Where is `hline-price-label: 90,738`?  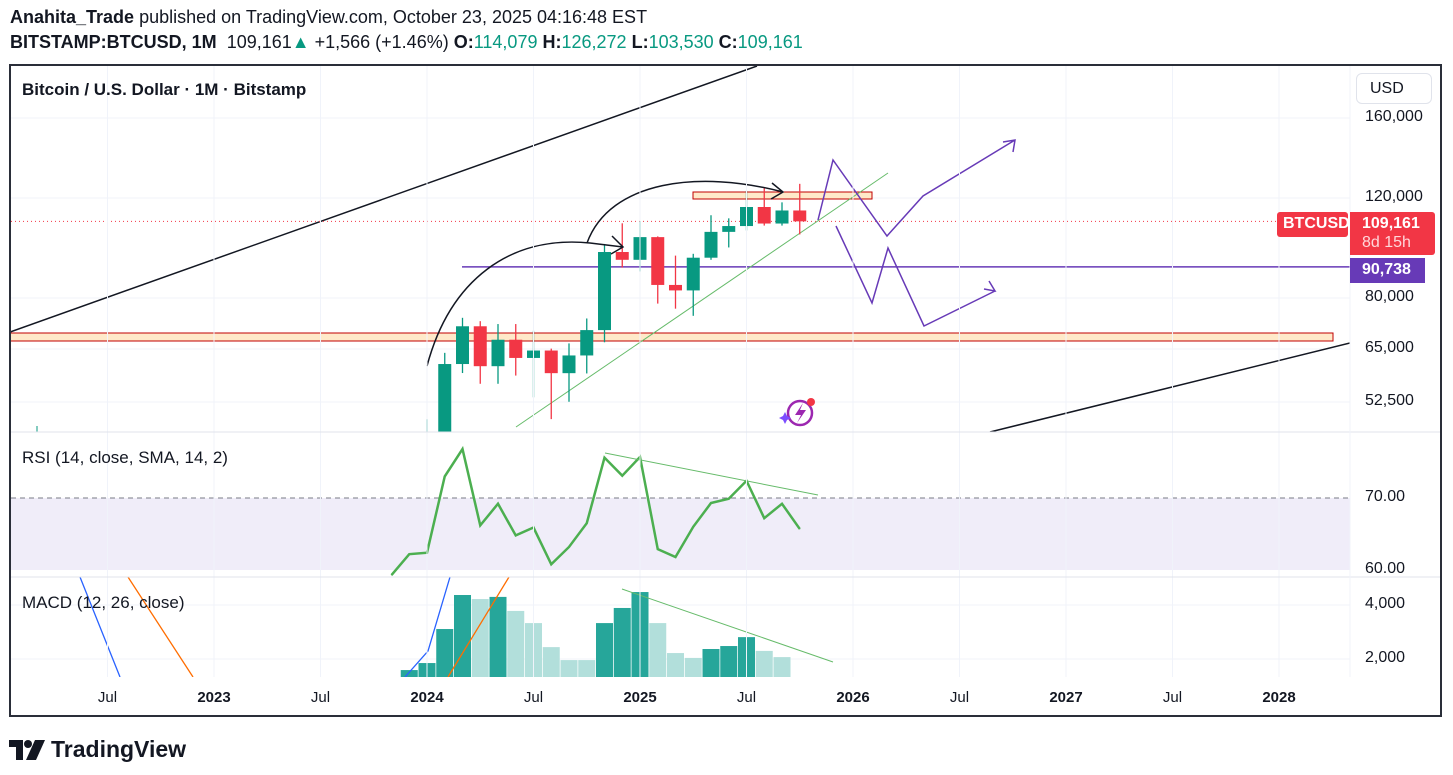 hline-price-label: 90,738 is located at coordinates (1387, 270).